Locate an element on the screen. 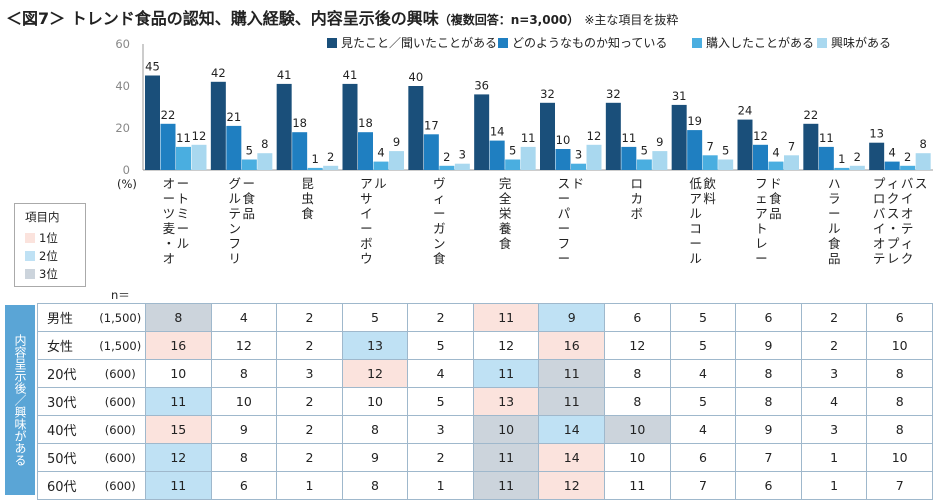 The image size is (934, 500). legend-label: 購入したことがある is located at coordinates (760, 42).